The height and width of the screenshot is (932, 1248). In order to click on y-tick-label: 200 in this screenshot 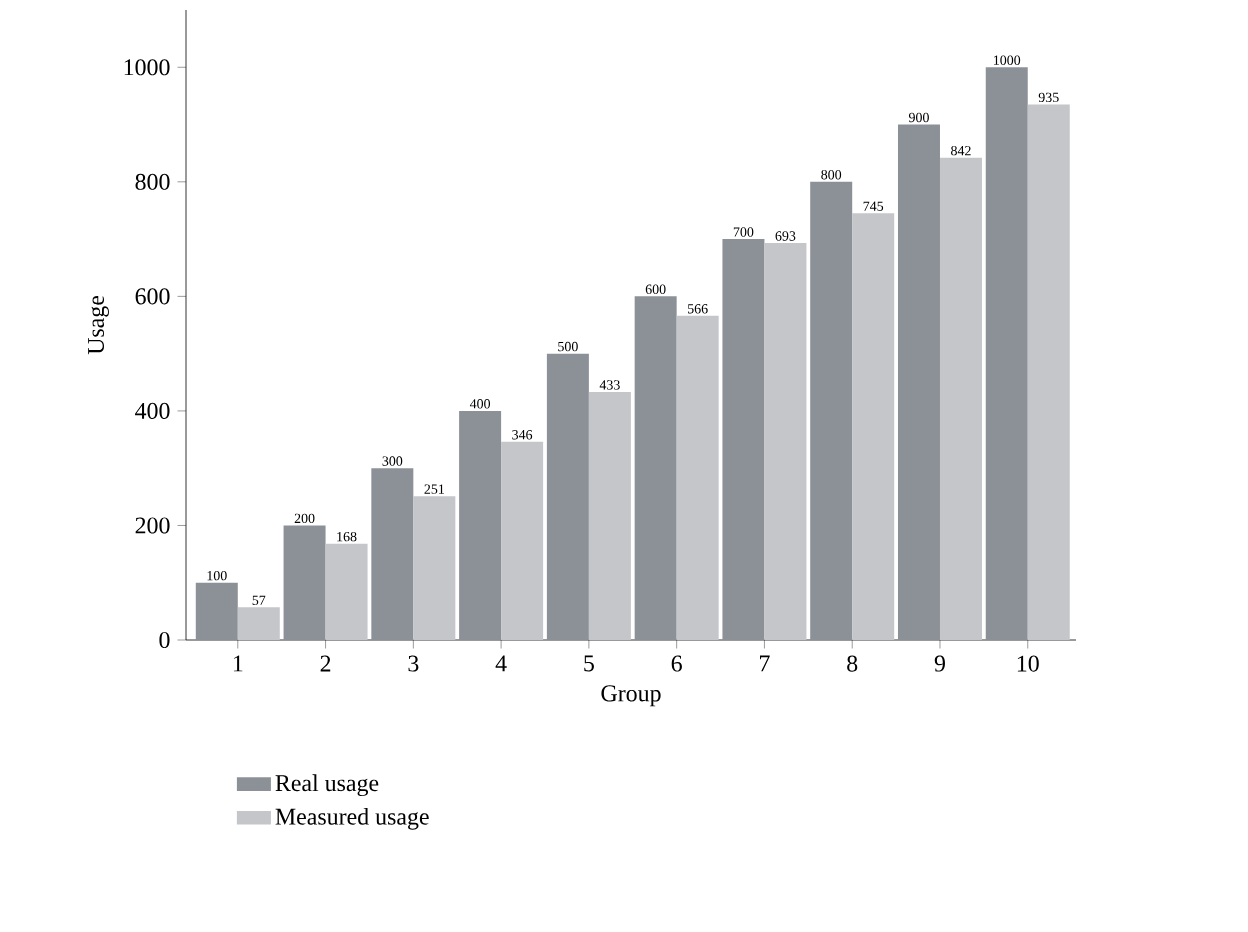, I will do `click(152, 525)`.